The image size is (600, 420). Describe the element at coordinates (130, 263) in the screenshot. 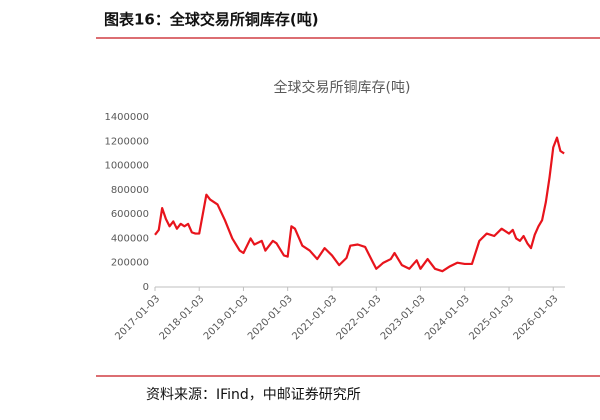

I see `y-tick-label: 200000` at that location.